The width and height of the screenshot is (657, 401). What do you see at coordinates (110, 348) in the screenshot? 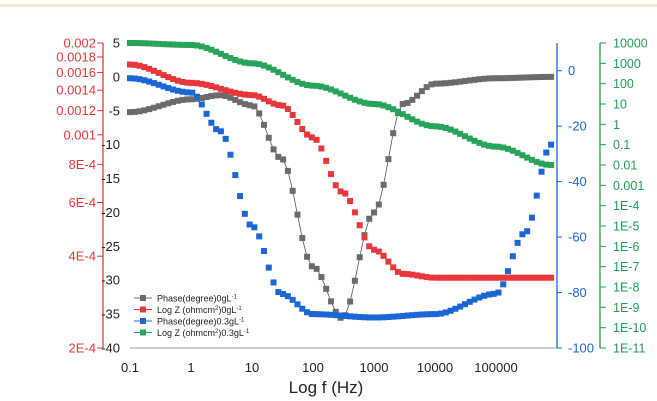
I see `phase-left-tick-label: -40` at bounding box center [110, 348].